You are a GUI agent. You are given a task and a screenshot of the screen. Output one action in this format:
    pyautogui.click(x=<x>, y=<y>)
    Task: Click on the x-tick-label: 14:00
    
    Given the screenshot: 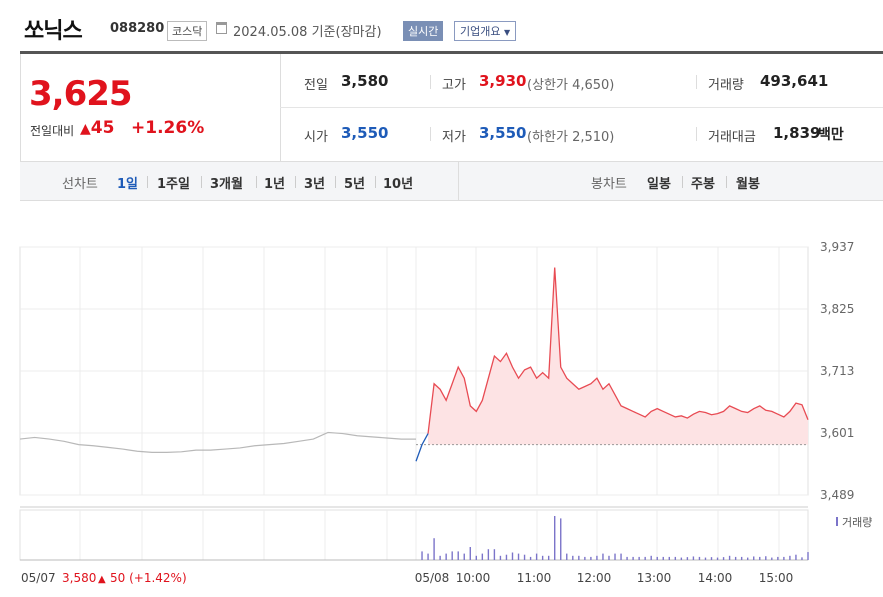 What is the action you would take?
    pyautogui.click(x=715, y=578)
    